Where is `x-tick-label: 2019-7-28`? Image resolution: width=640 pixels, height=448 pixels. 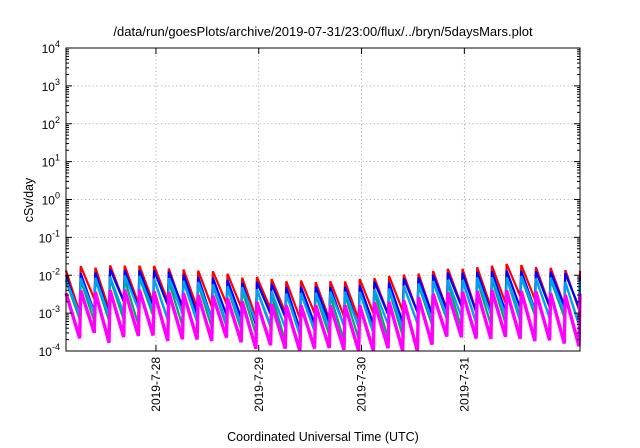 x-tick-label: 2019-7-28 is located at coordinates (156, 384).